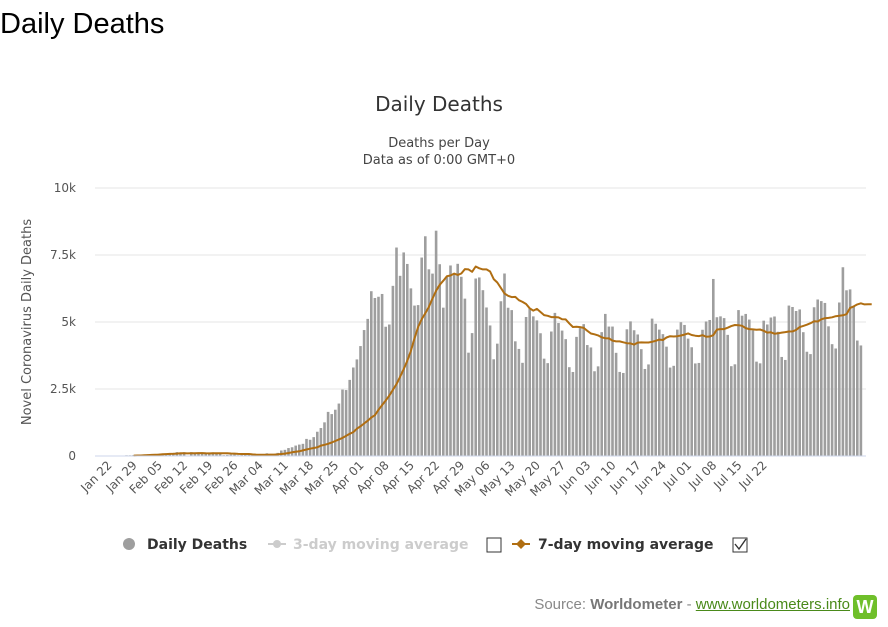  Describe the element at coordinates (185, 545) in the screenshot. I see `legend-item-daily-deaths: Daily Deaths` at that location.